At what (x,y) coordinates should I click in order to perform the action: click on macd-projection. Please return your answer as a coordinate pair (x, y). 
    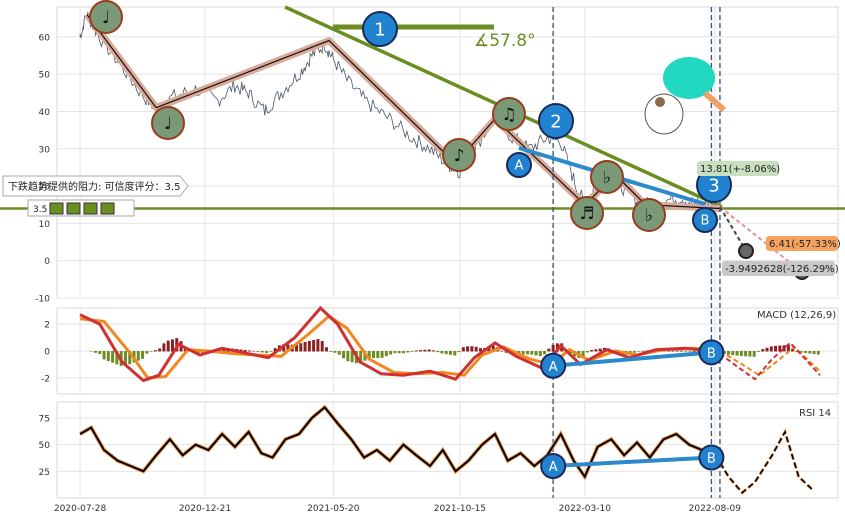
    Looking at the image, I should click on (770, 361).